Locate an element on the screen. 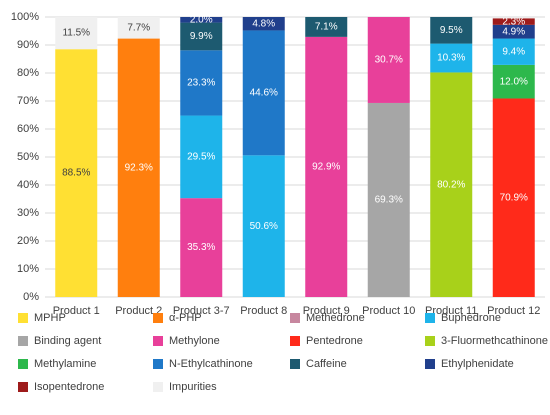 This screenshot has width=550, height=415. data-label: 7.7% is located at coordinates (138, 27).